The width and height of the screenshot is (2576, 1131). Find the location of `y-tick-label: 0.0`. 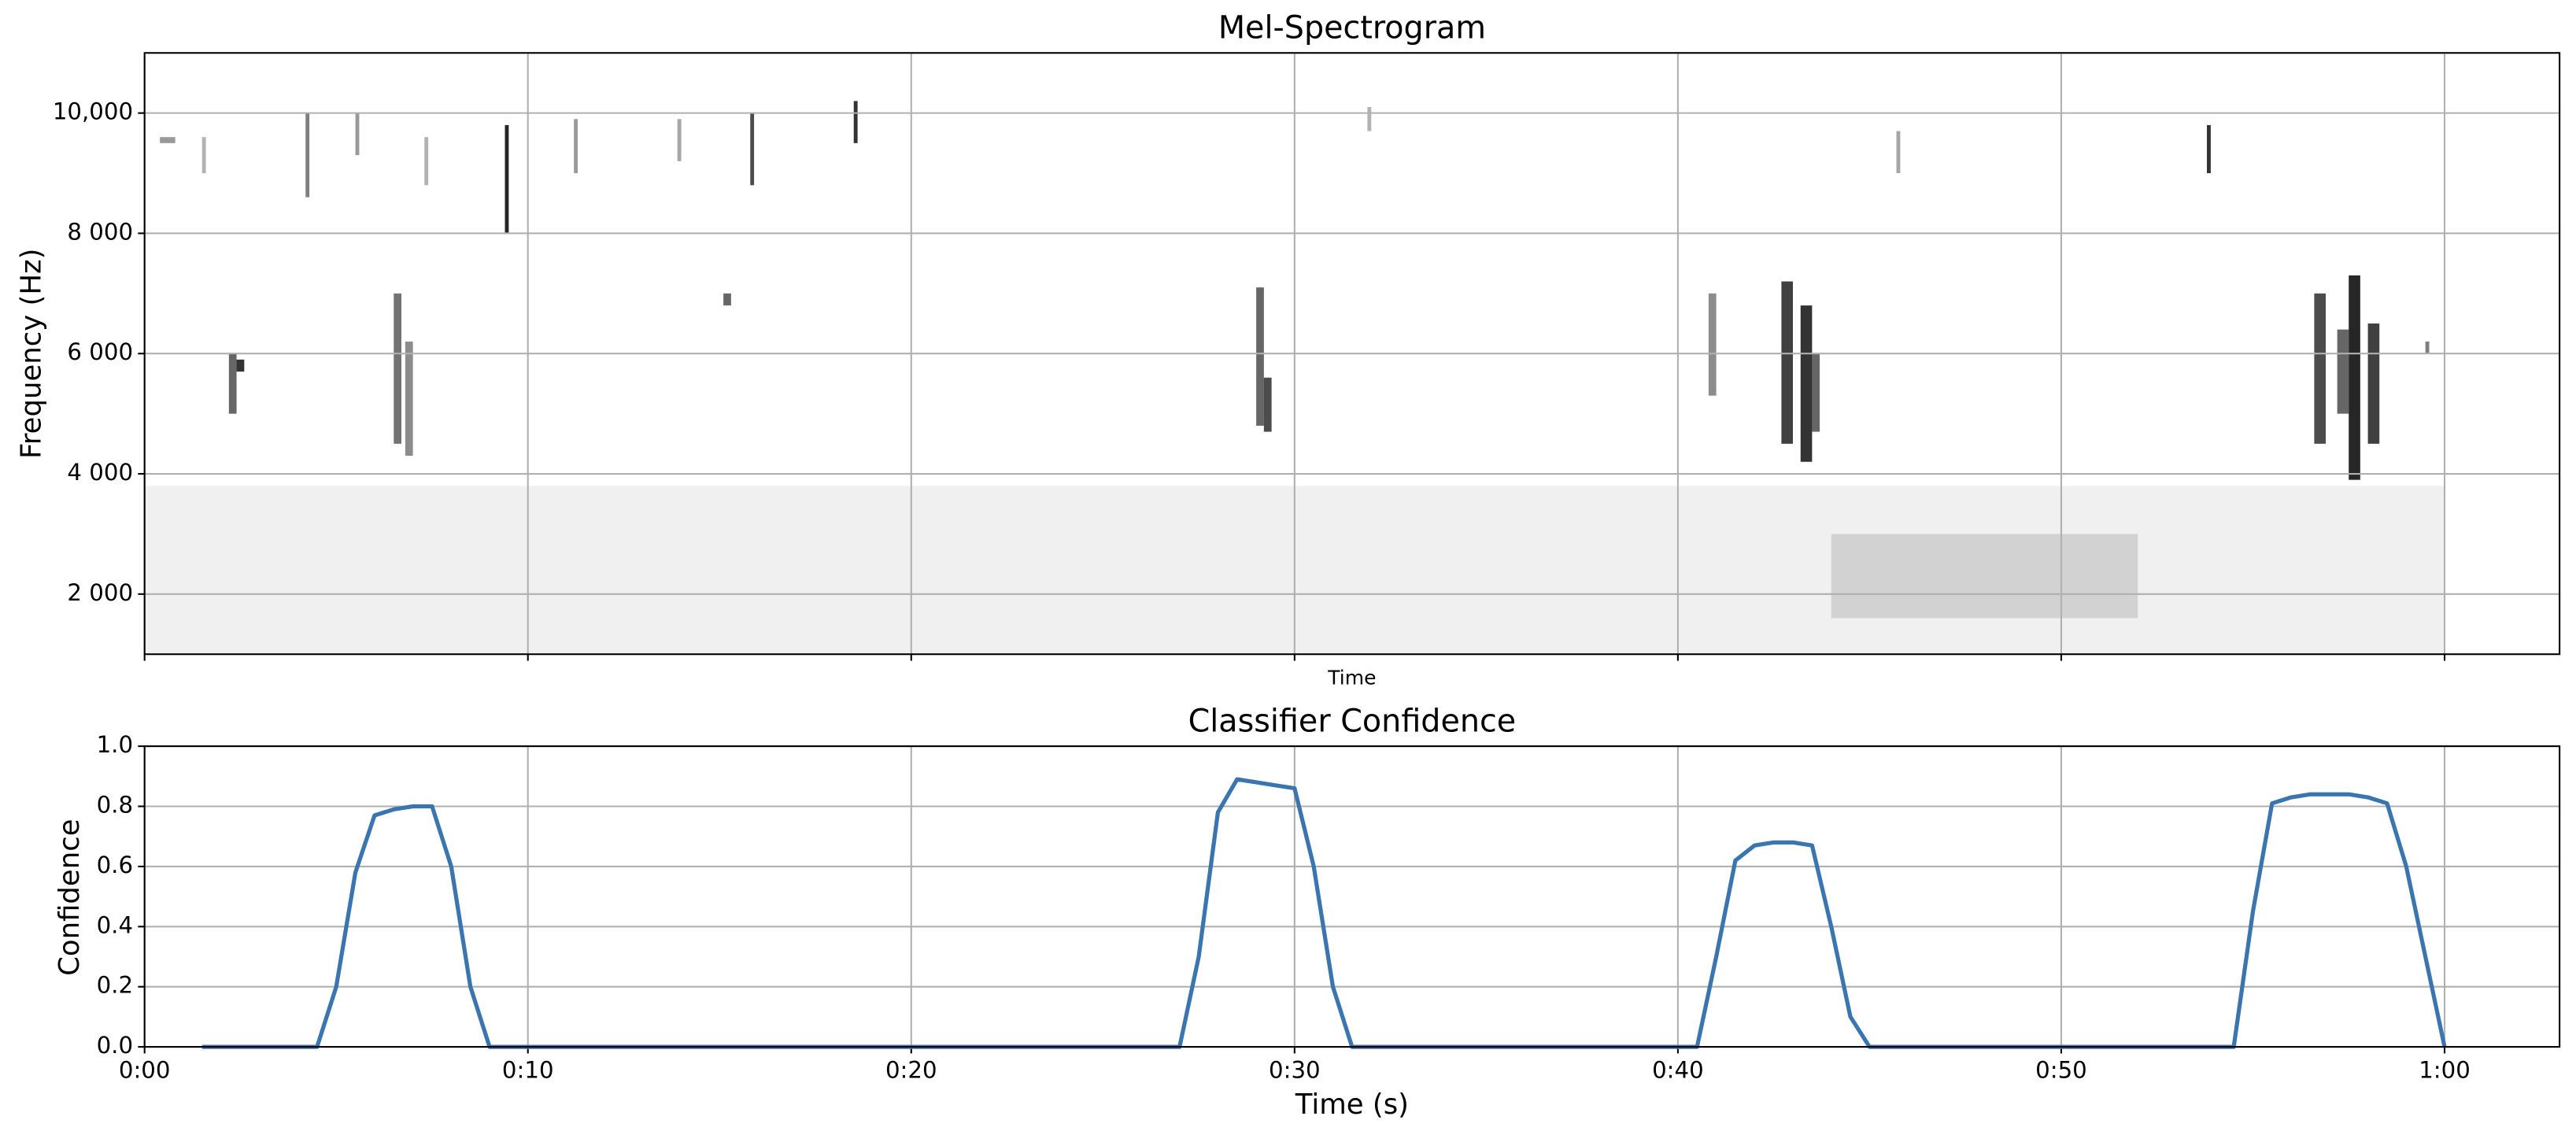

y-tick-label: 0.0 is located at coordinates (115, 1045).